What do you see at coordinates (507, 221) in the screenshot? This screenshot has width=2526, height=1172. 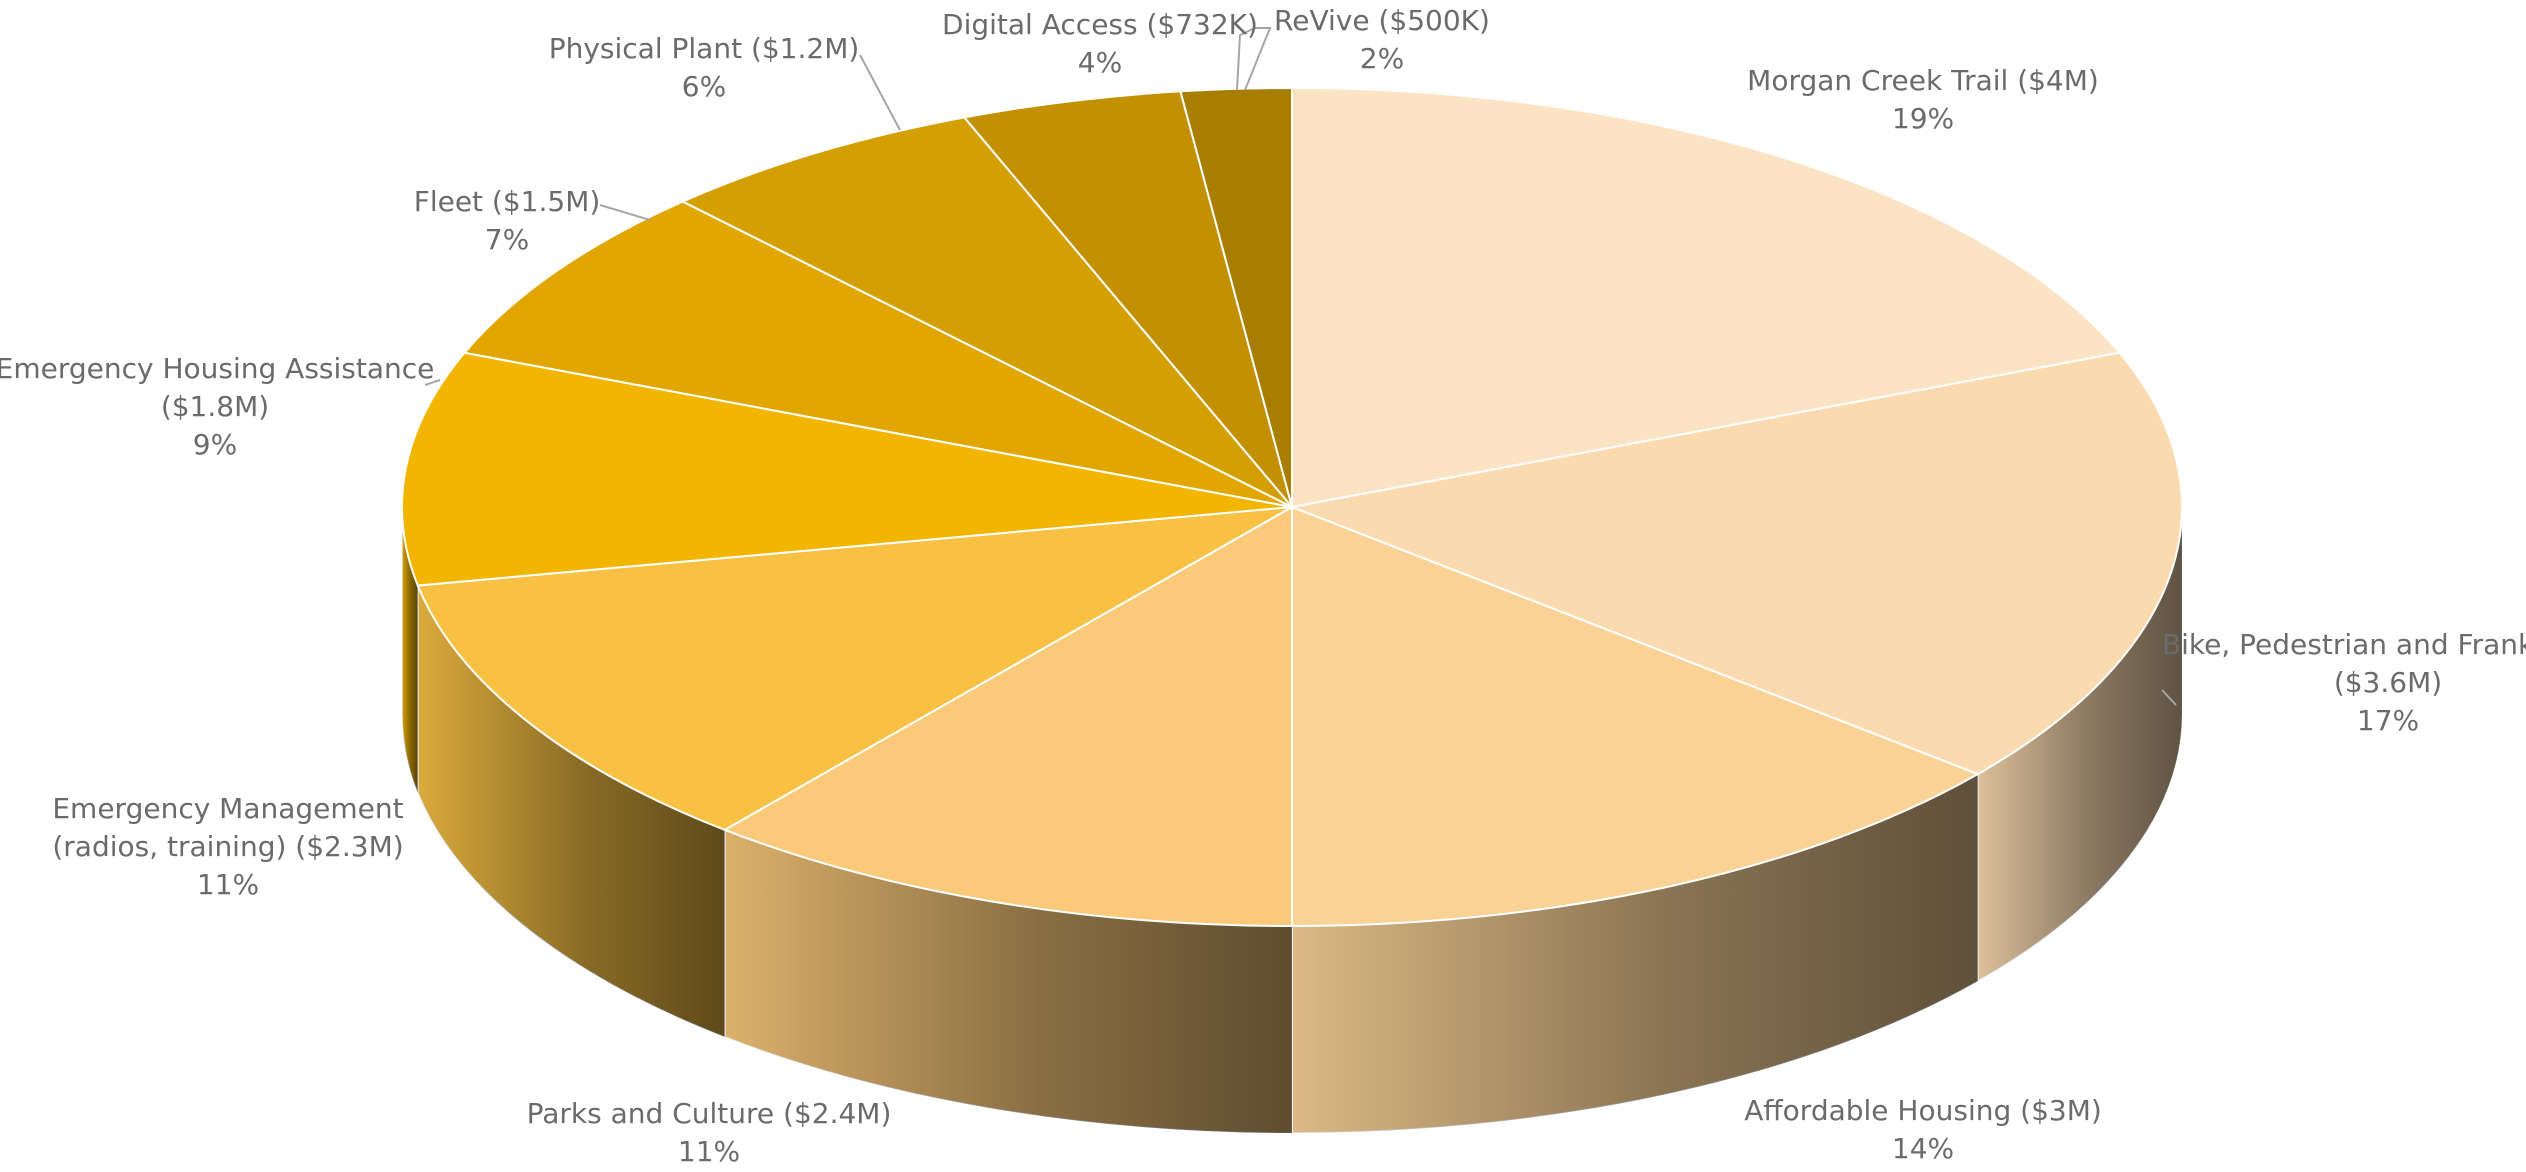 I see `data-label: Fleet ($1.5M) 7%` at bounding box center [507, 221].